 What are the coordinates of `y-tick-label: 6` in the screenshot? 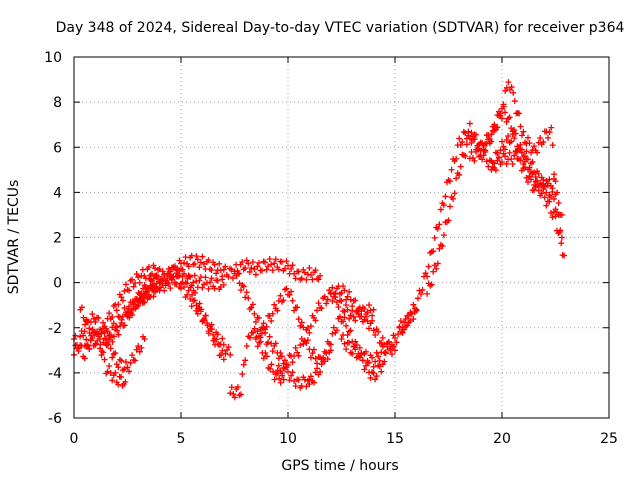 It's located at (57, 148).